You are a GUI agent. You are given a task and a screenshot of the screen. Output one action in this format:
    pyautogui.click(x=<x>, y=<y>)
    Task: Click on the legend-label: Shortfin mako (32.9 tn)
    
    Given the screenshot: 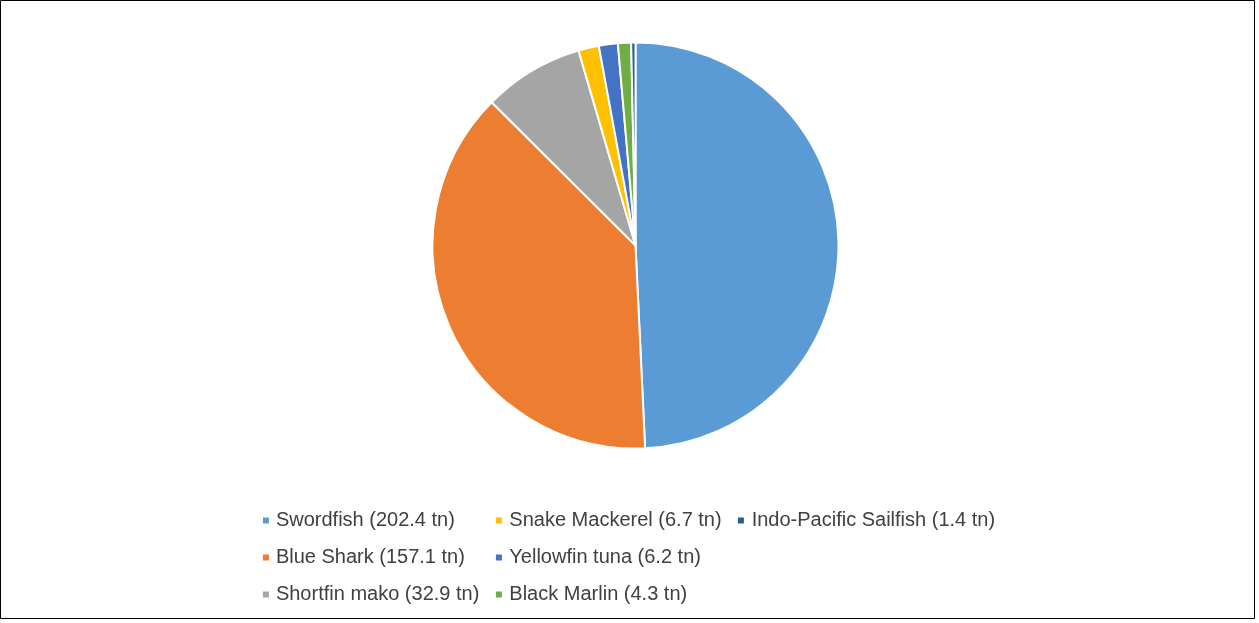 What is the action you would take?
    pyautogui.click(x=377, y=593)
    